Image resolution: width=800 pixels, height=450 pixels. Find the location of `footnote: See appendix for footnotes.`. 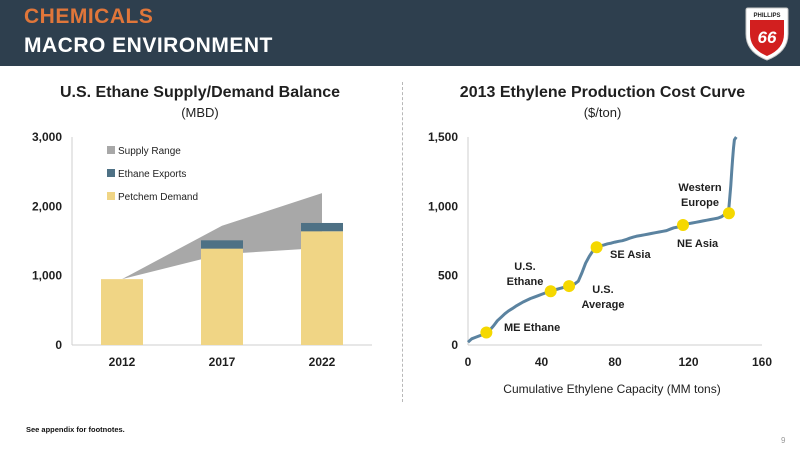

footnote: See appendix for footnotes. is located at coordinates (75, 429).